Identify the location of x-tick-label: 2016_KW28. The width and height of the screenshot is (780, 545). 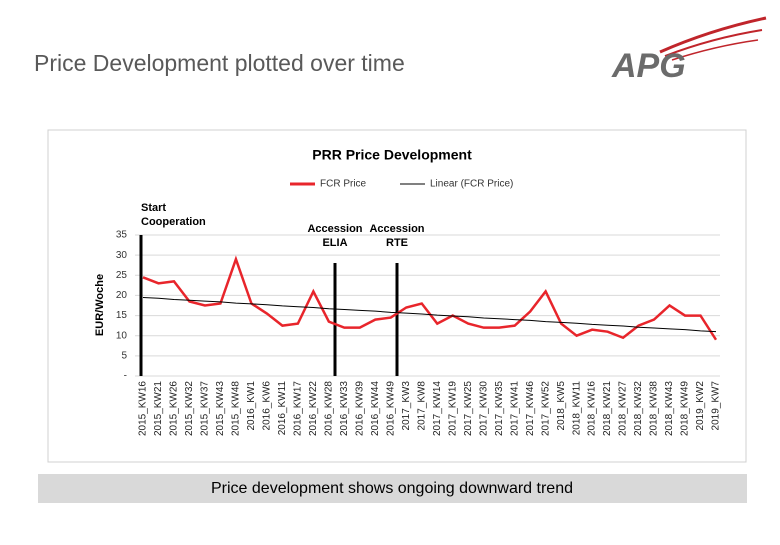
(328, 408).